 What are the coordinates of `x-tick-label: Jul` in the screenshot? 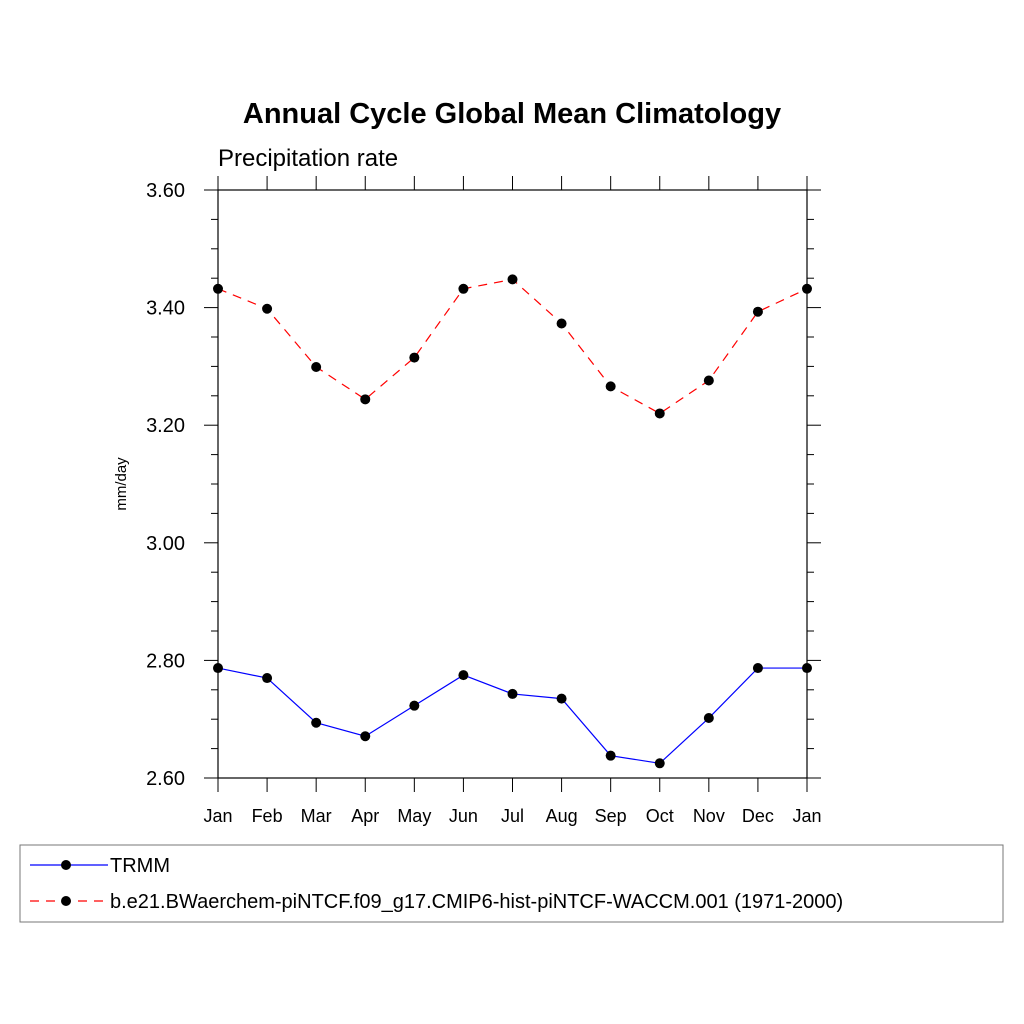 It's located at (512, 816).